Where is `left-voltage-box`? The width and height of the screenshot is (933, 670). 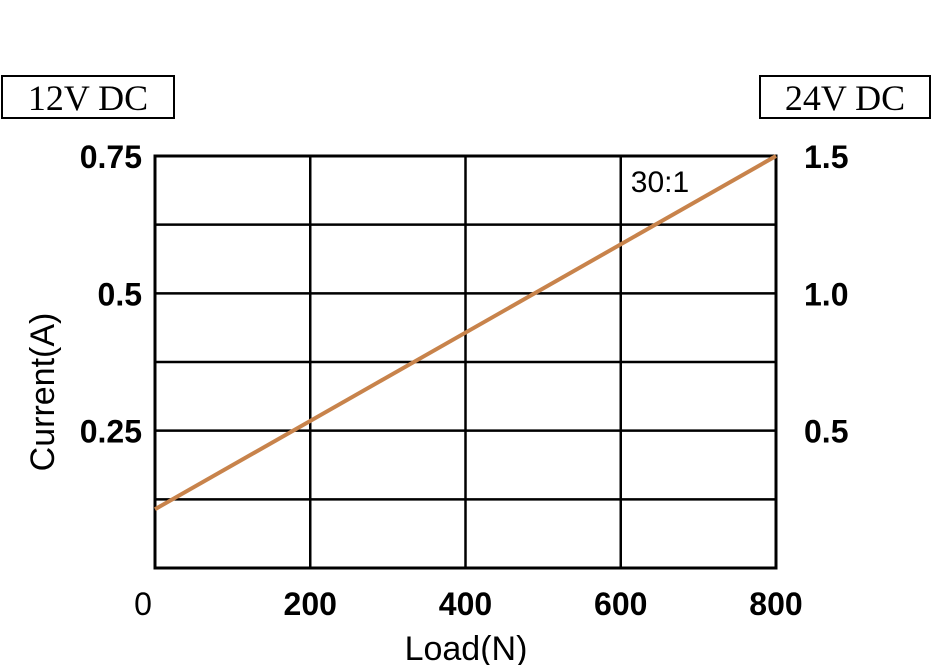 left-voltage-box is located at coordinates (88, 97).